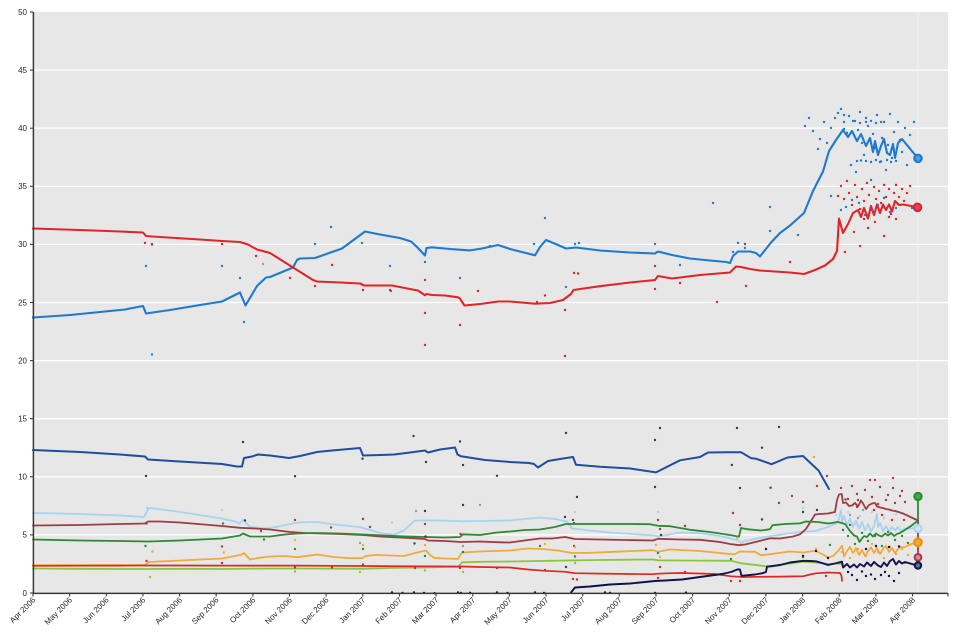 This screenshot has width=960, height=634. What do you see at coordinates (22, 477) in the screenshot?
I see `svg-text: 10` at bounding box center [22, 477].